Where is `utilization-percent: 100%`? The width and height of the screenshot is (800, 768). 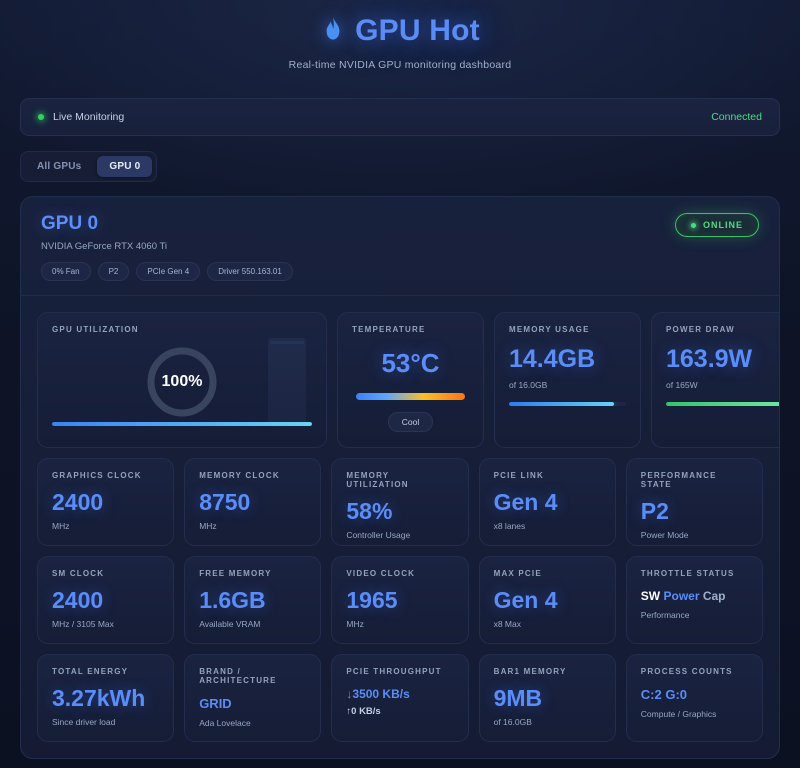
utilization-percent: 100% is located at coordinates (182, 381).